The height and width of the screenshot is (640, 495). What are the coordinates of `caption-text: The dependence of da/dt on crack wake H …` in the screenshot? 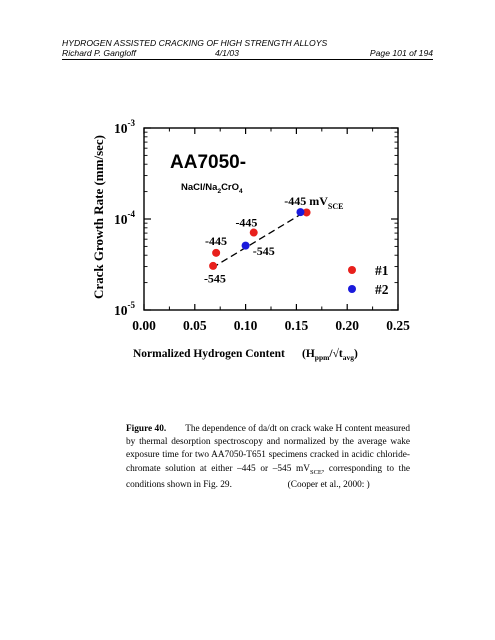 It's located at (268, 449).